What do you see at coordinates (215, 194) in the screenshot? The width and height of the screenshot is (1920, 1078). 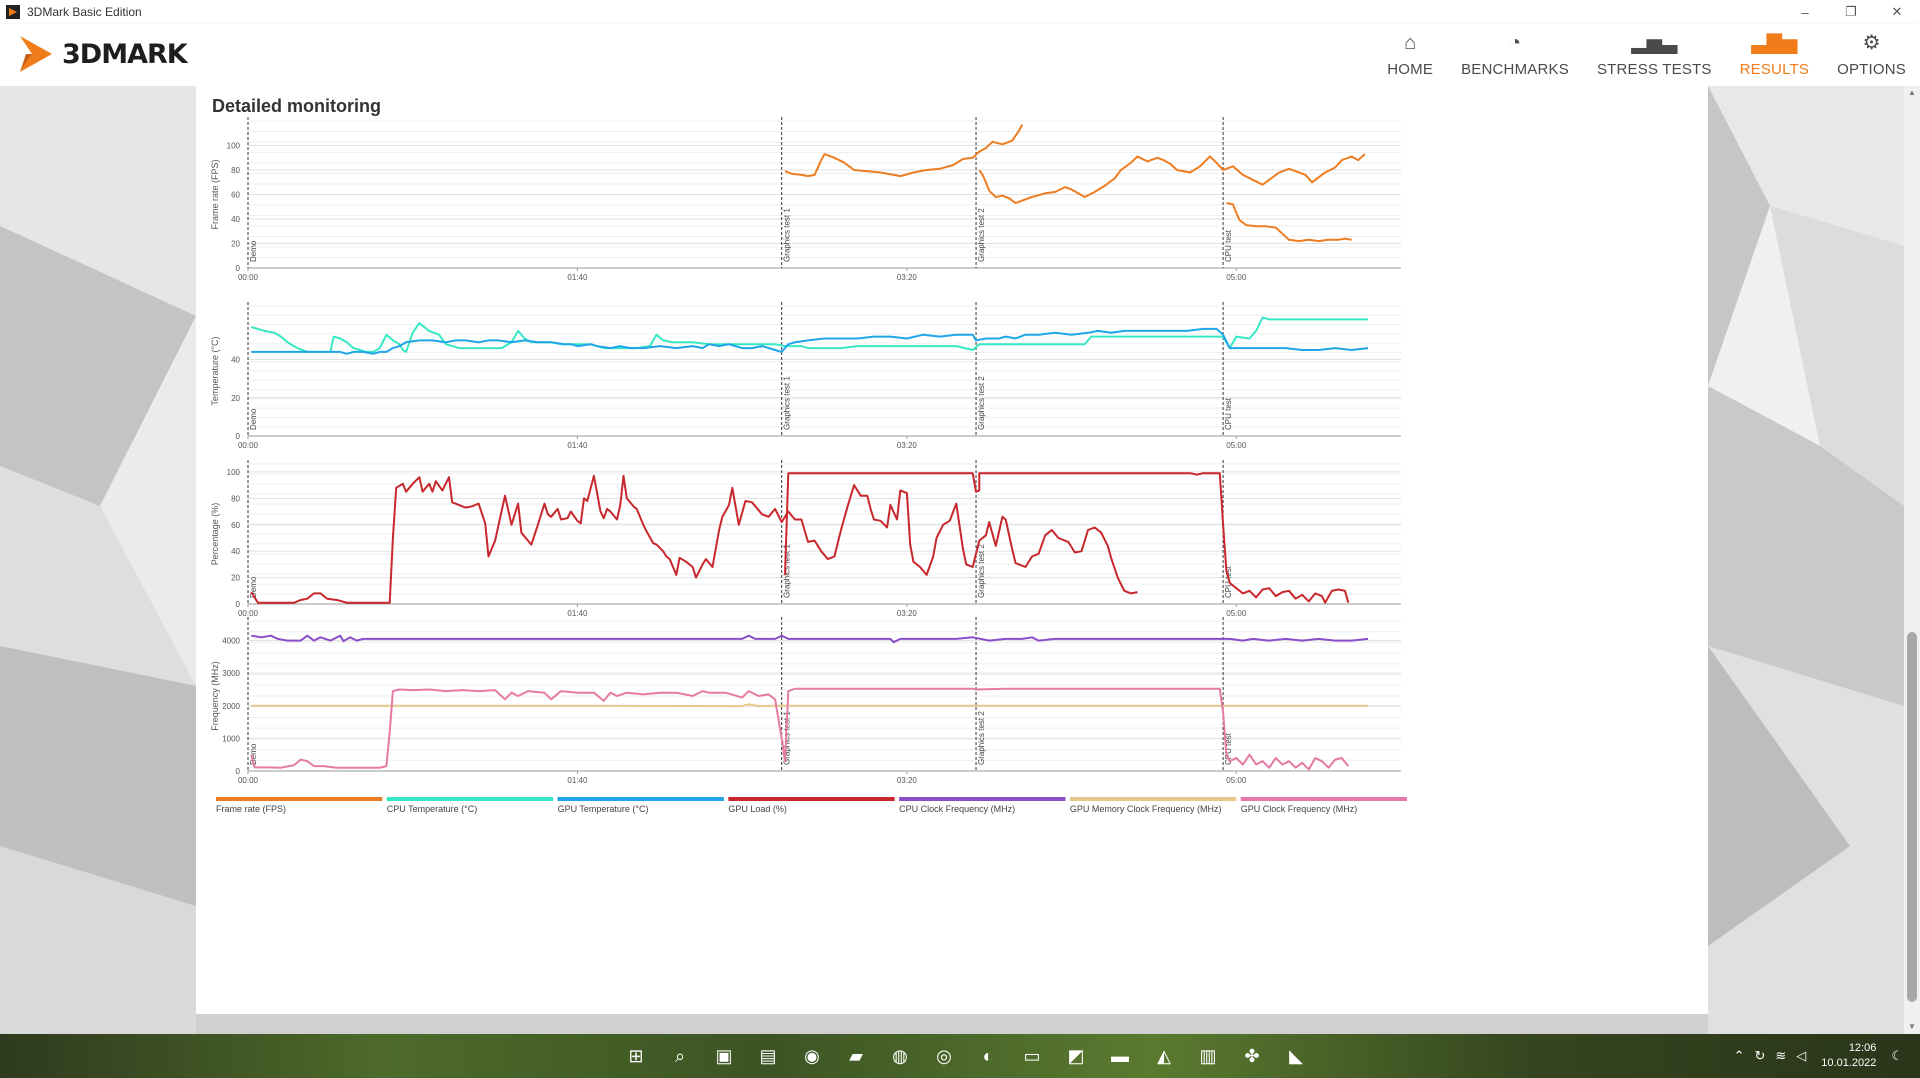 I see `y-axis-label: Frame rate (FPS)` at bounding box center [215, 194].